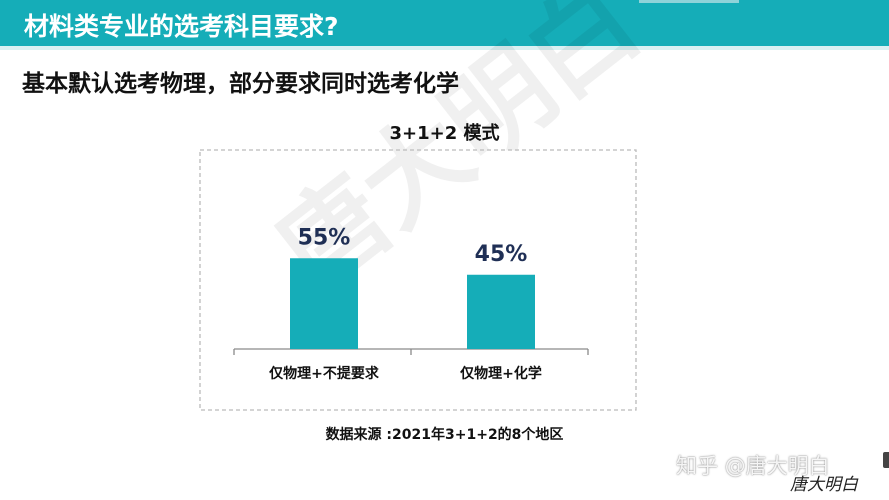 The width and height of the screenshot is (889, 500). I want to click on category-label-2: 仅物理+化学, so click(500, 373).